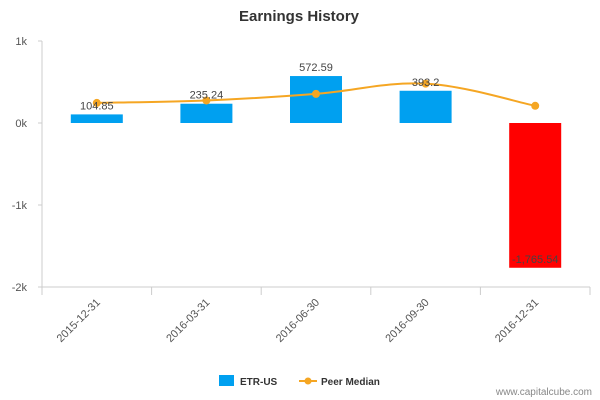  I want to click on legend-swatch-etr-us, so click(226, 380).